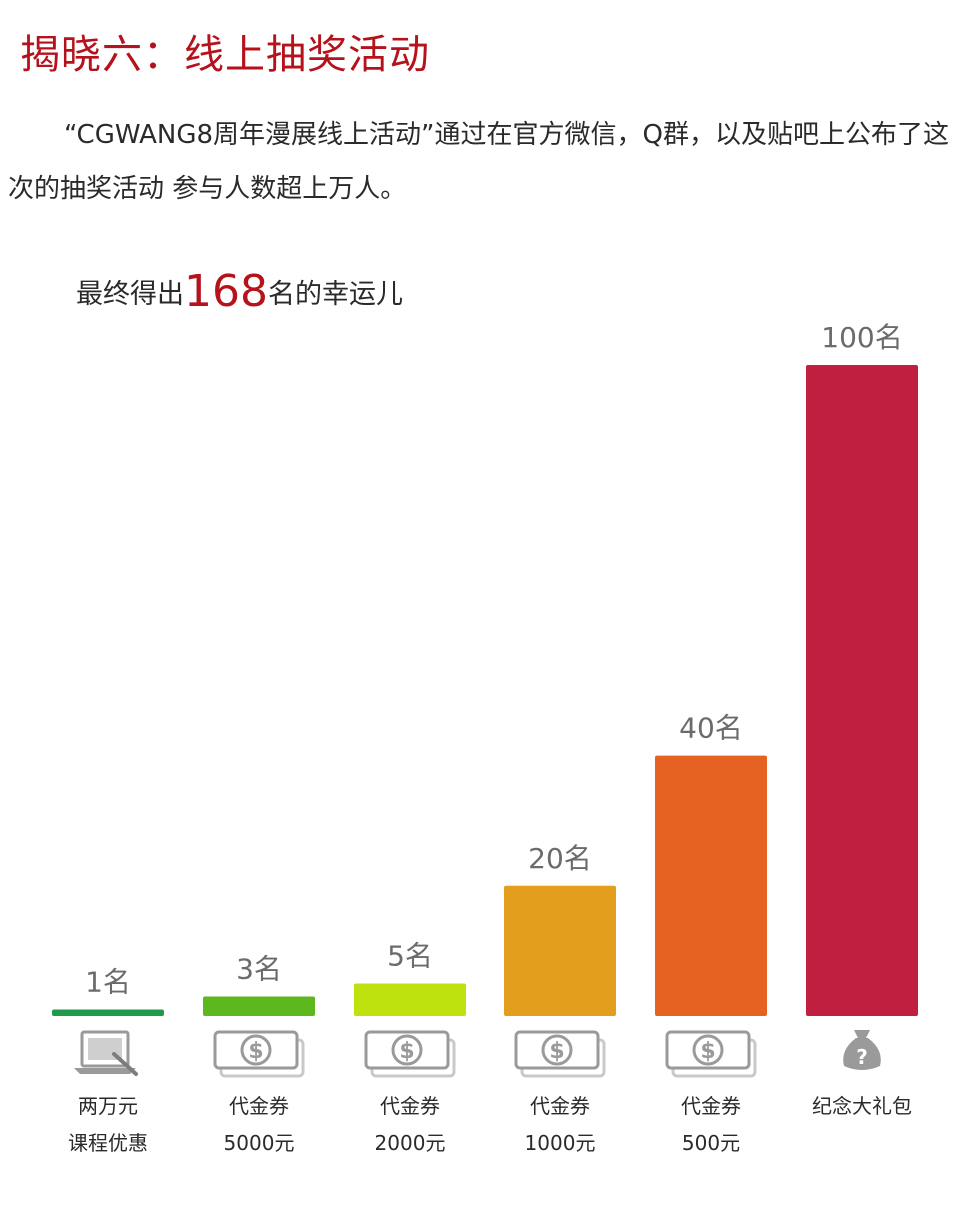  Describe the element at coordinates (108, 1143) in the screenshot. I see `category-label-line: 课程优惠` at that location.